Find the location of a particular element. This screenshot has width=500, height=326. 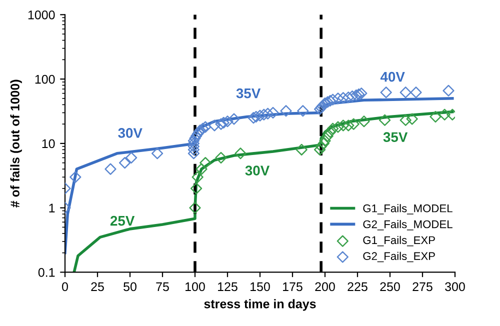

legend-label: G1_Fails_EXP is located at coordinates (399, 241).